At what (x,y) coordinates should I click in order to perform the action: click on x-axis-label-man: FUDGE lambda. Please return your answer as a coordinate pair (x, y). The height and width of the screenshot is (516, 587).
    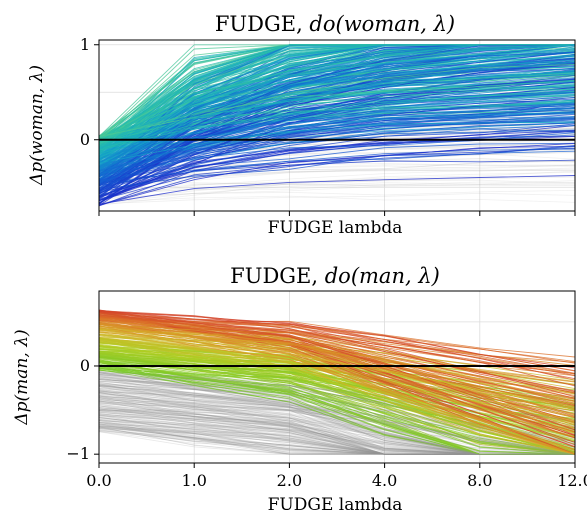
    Looking at the image, I should click on (335, 505).